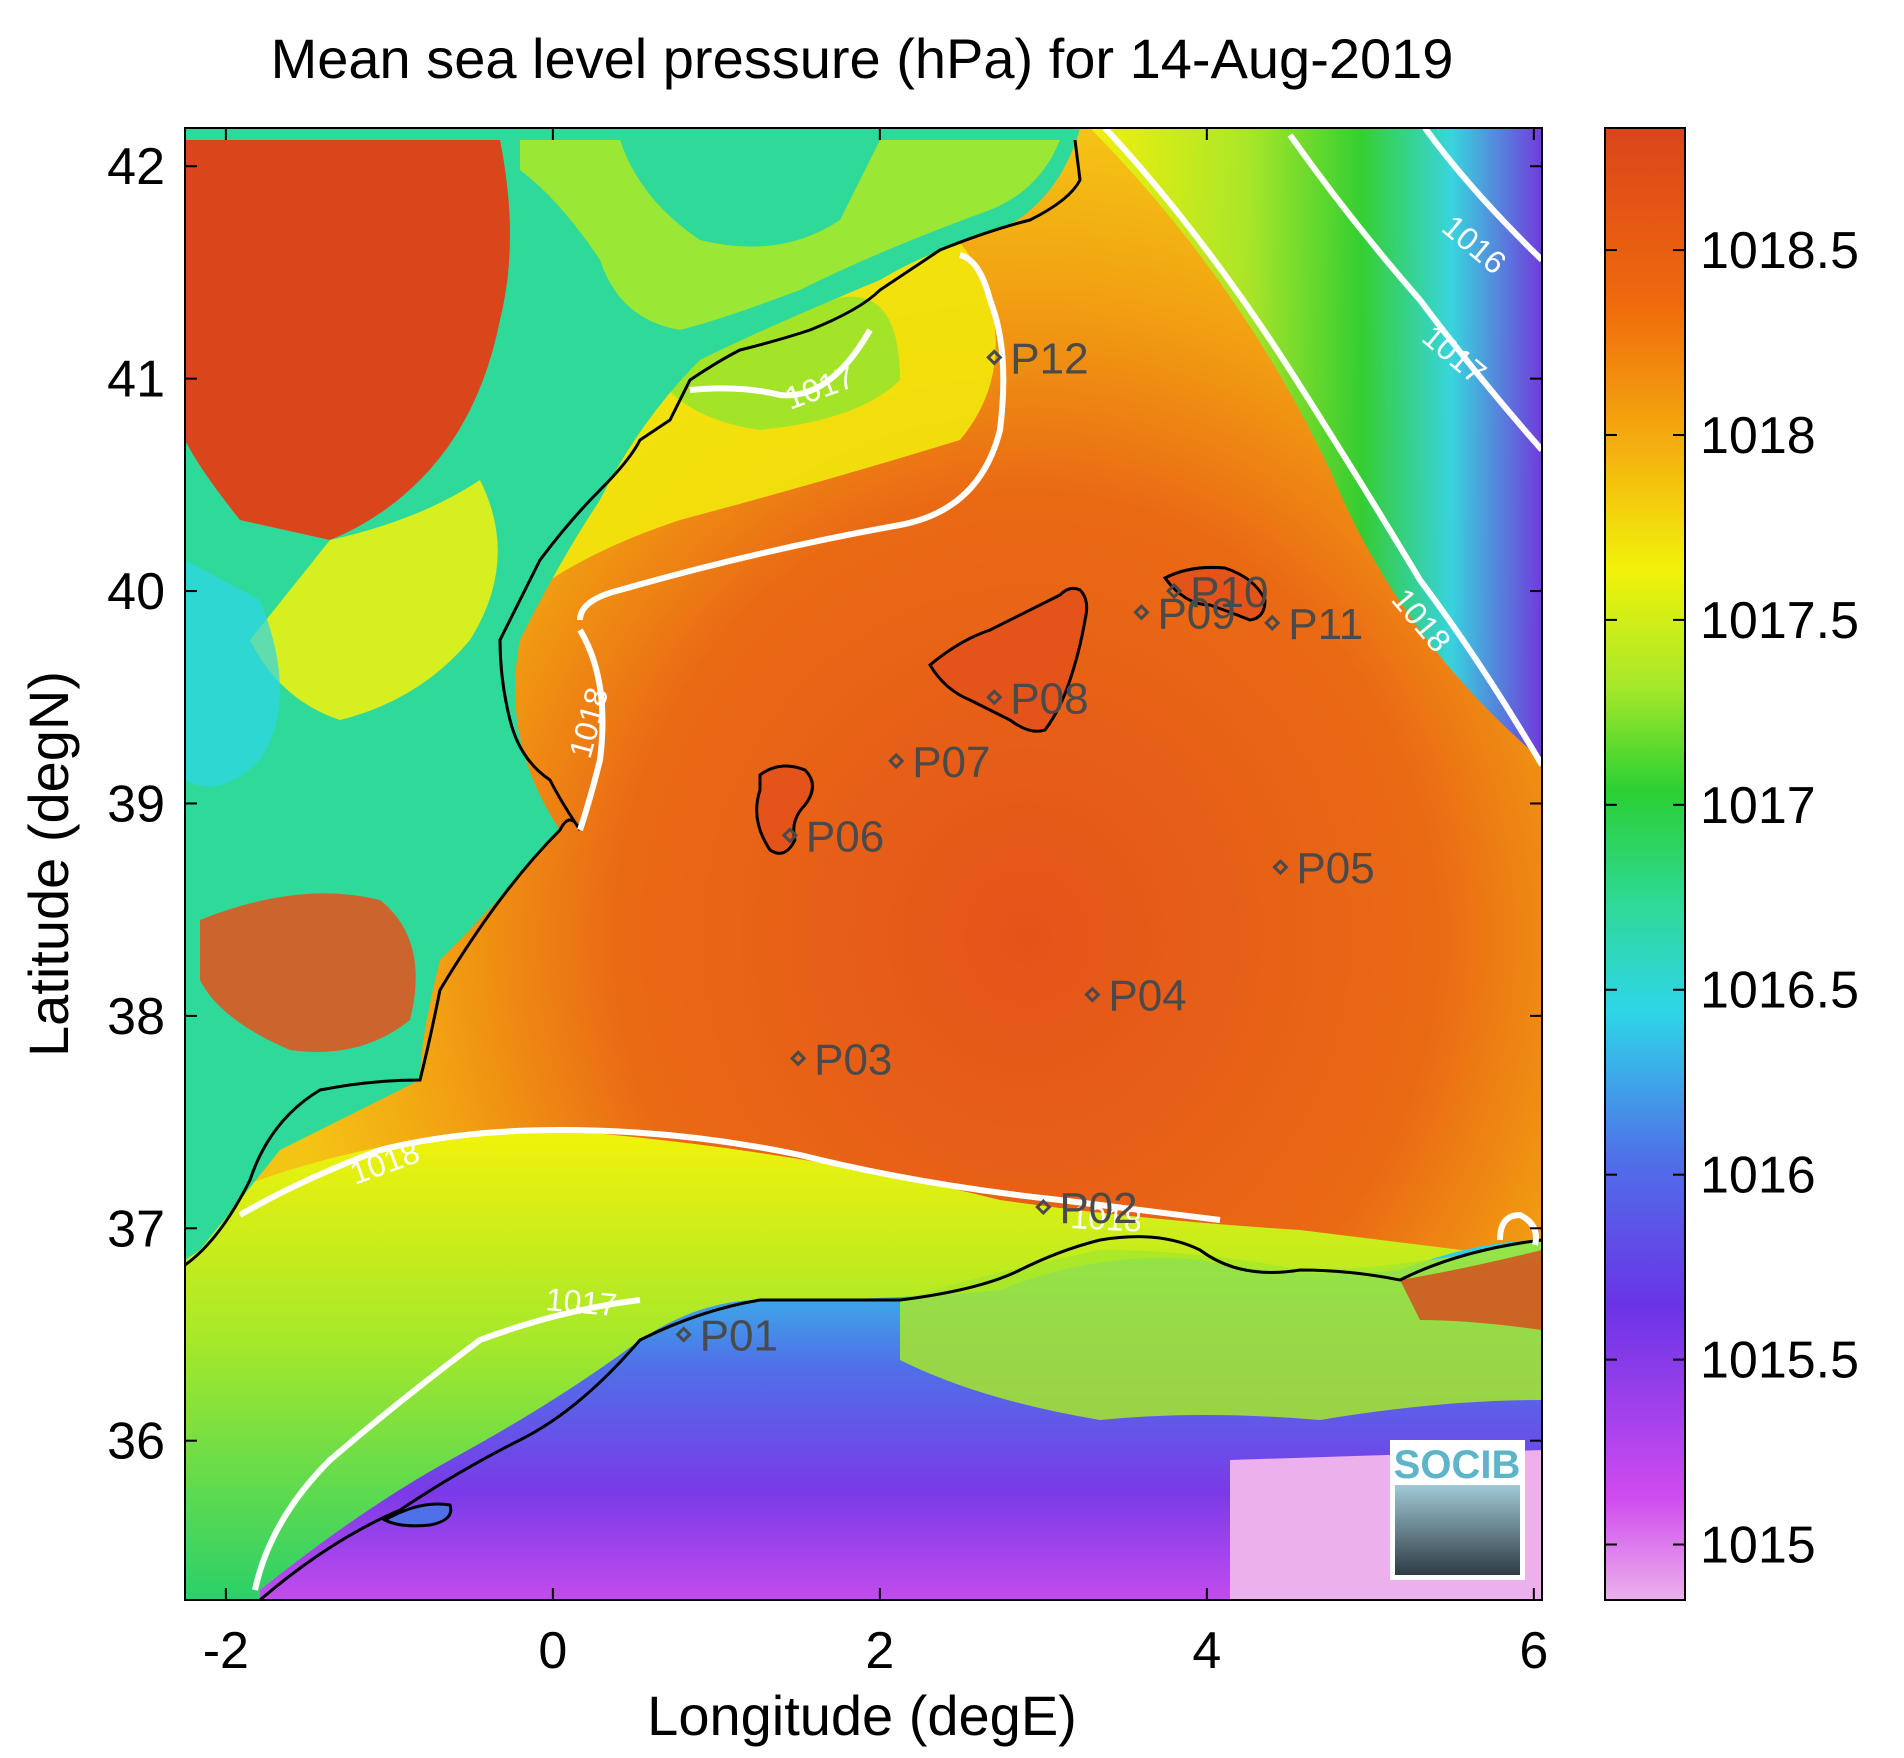 The image size is (1904, 1758). I want to click on east-algeria-high, so click(1471, 1290).